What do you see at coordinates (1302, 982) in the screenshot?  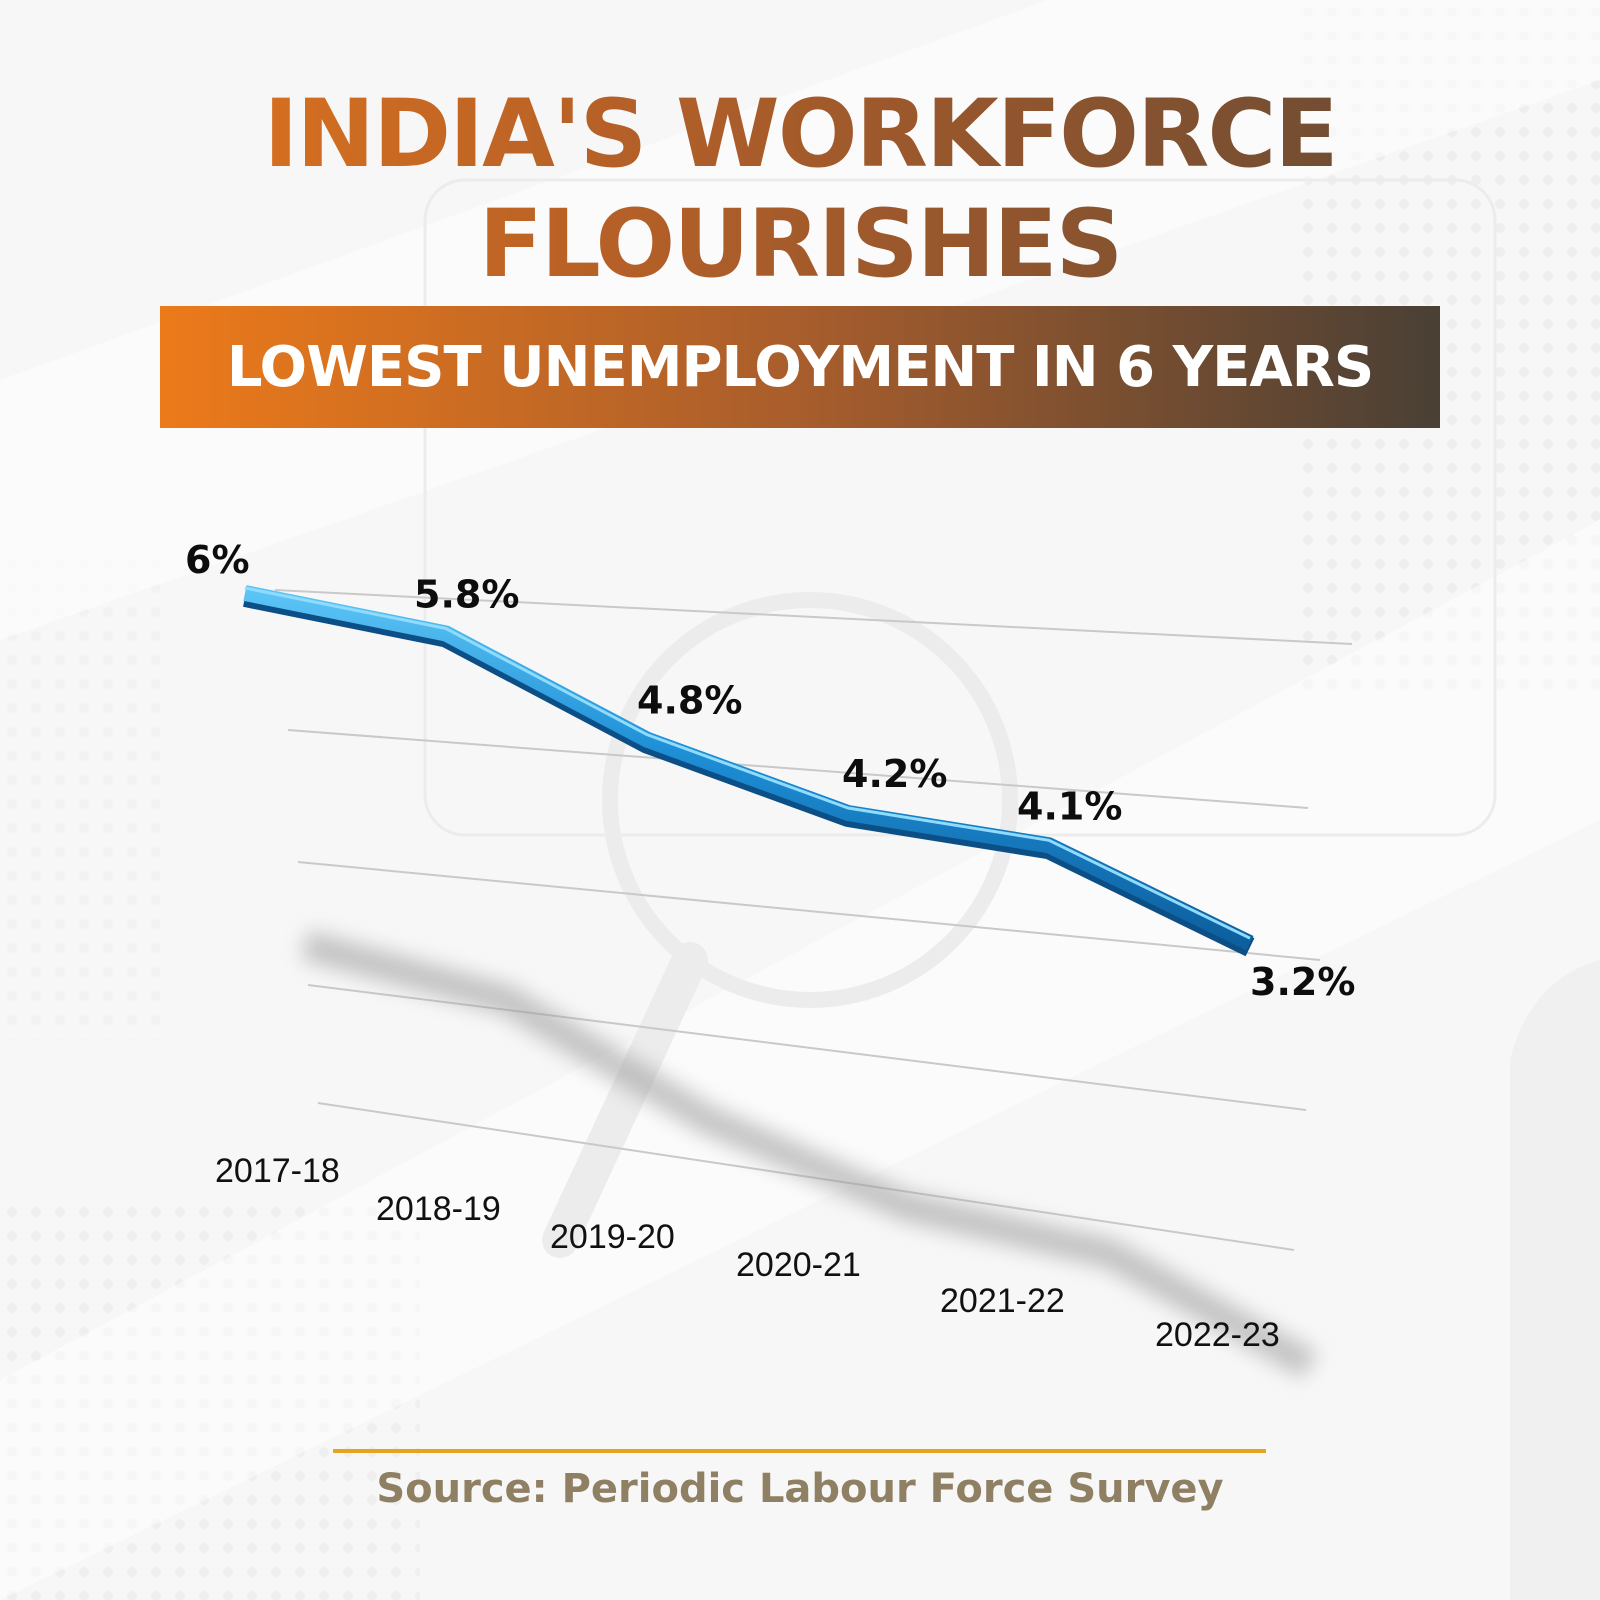 I see `data-label-2022-23: 3.2%` at bounding box center [1302, 982].